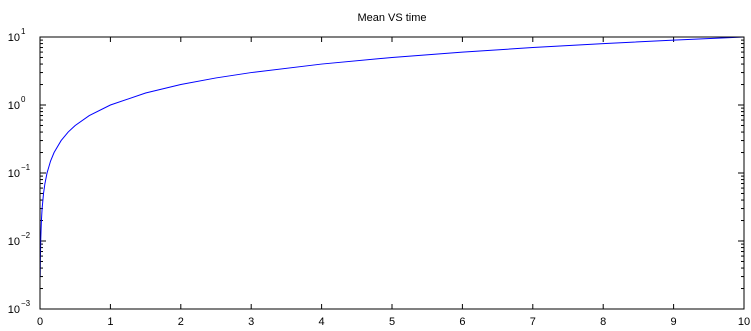  I want to click on chart-title: Mean VS time, so click(391, 18).